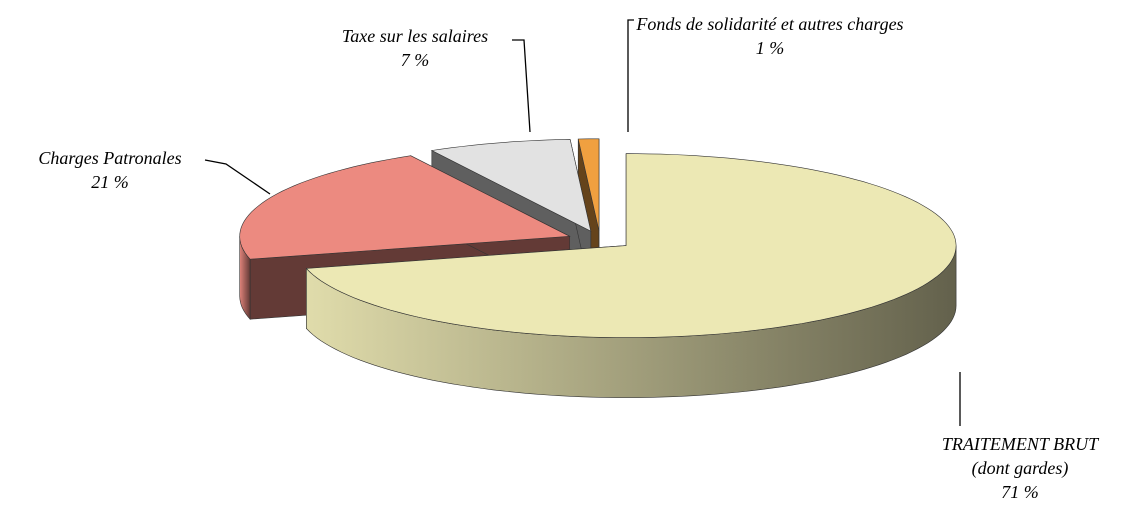 This screenshot has width=1122, height=510. What do you see at coordinates (415, 48) in the screenshot?
I see `slice-label: Taxe sur les salaires 7 %` at bounding box center [415, 48].